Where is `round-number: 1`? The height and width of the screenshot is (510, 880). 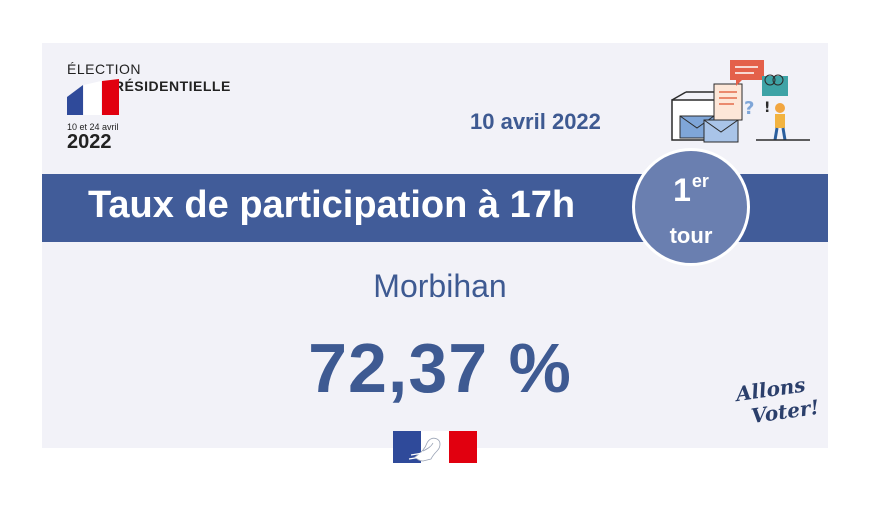 round-number: 1 is located at coordinates (682, 190).